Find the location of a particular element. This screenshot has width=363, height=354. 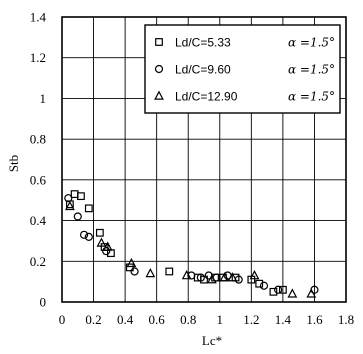

y-tick-label: 0.2 is located at coordinates (38, 261).